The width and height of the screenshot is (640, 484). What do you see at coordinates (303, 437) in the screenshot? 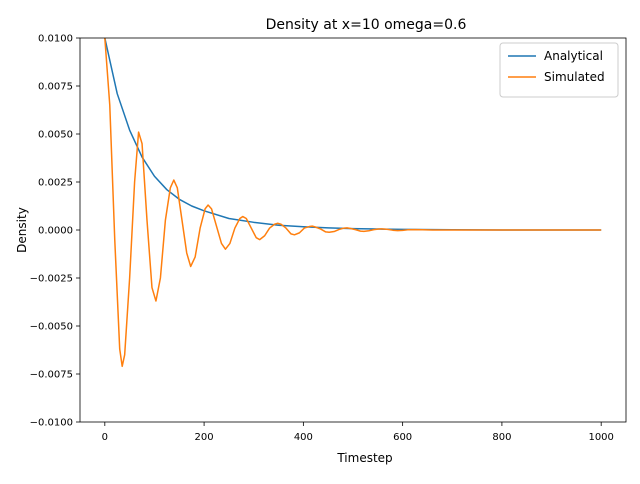
I see `x-tick-label: 400` at bounding box center [303, 437].